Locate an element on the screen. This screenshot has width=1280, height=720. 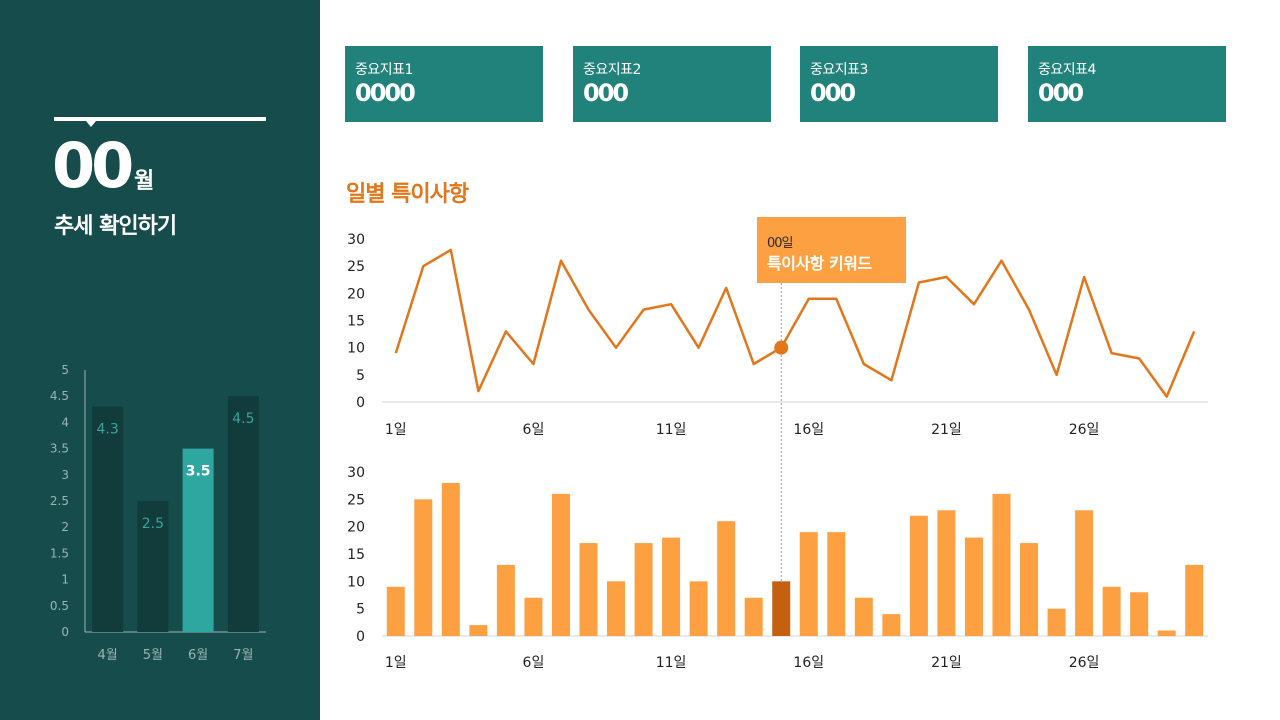
divider-notch-icon is located at coordinates (91, 124).